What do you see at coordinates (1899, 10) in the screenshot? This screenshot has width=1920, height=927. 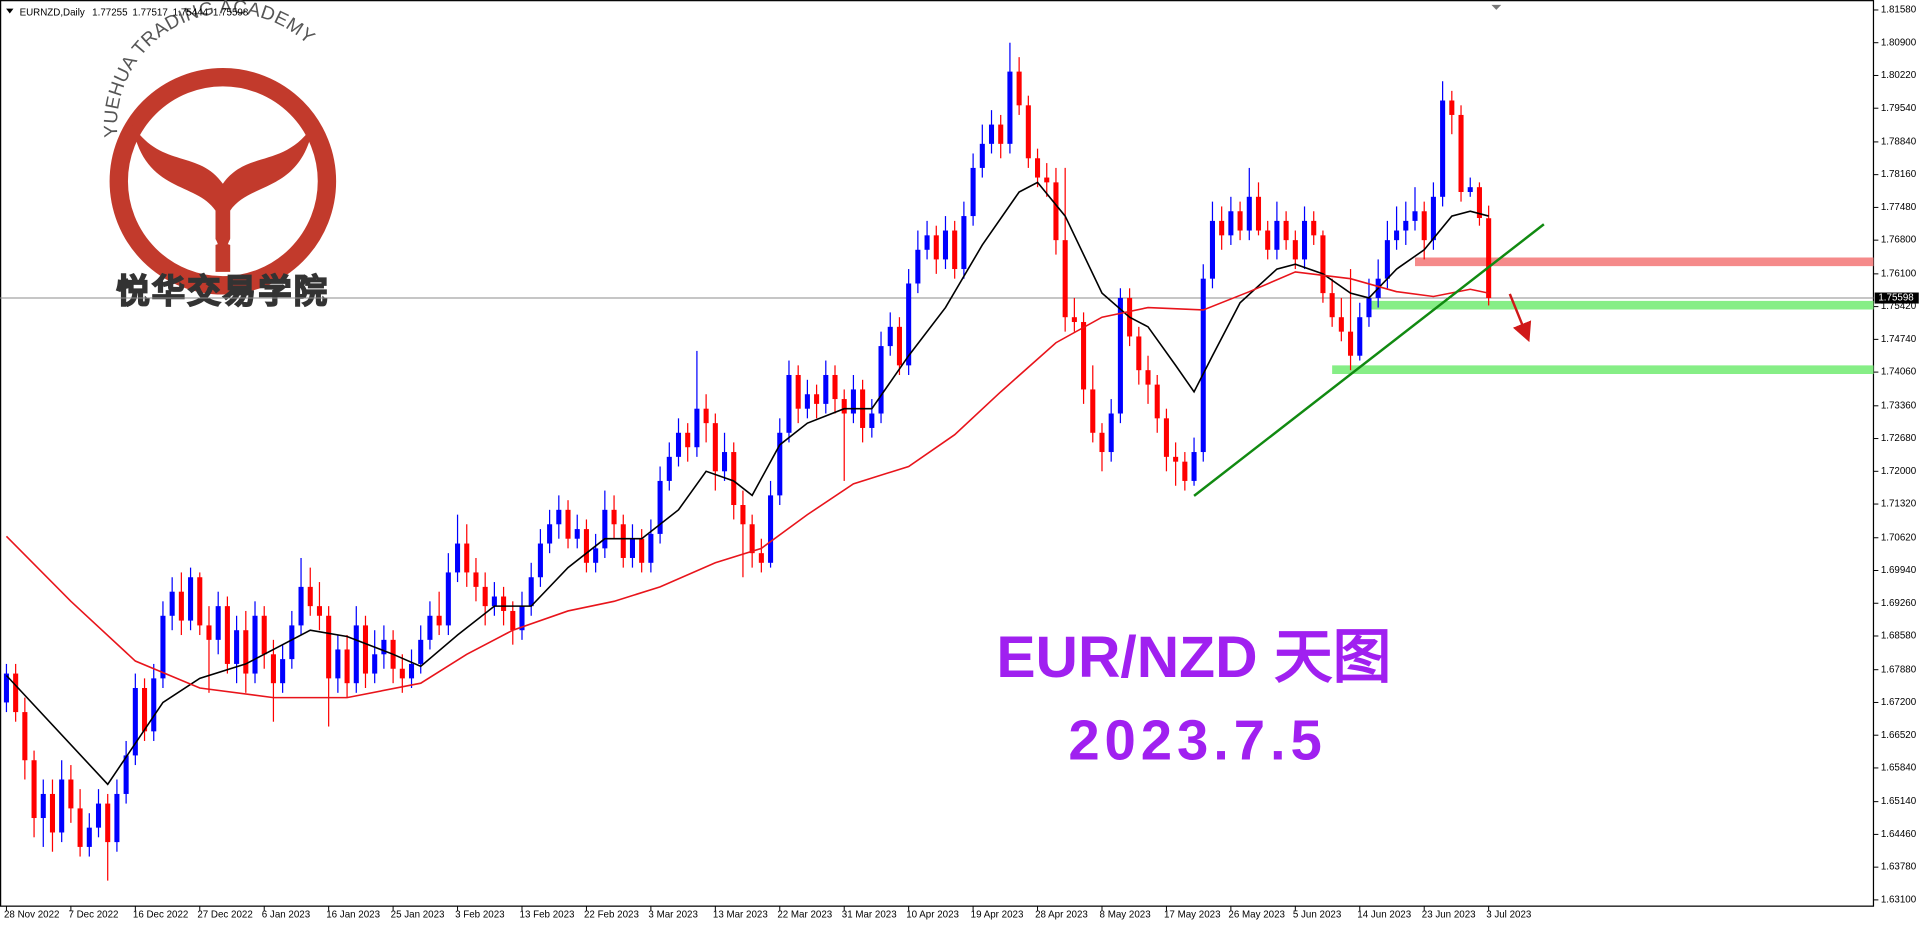 I see `y-tick-label: 1.81580` at bounding box center [1899, 10].